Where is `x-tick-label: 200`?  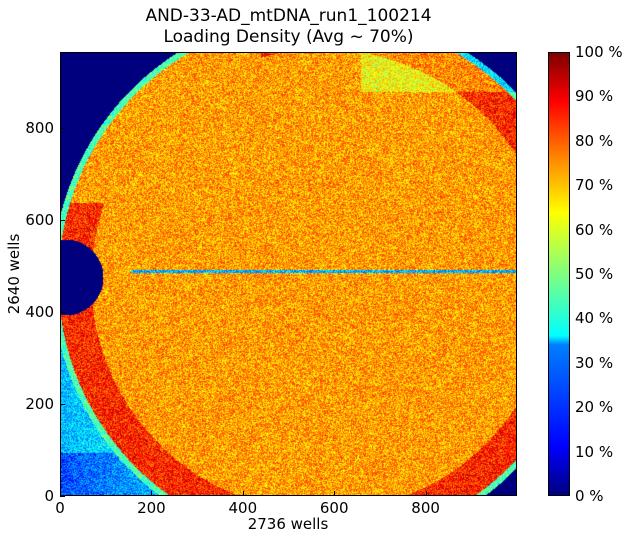 x-tick-label: 200 is located at coordinates (151, 508).